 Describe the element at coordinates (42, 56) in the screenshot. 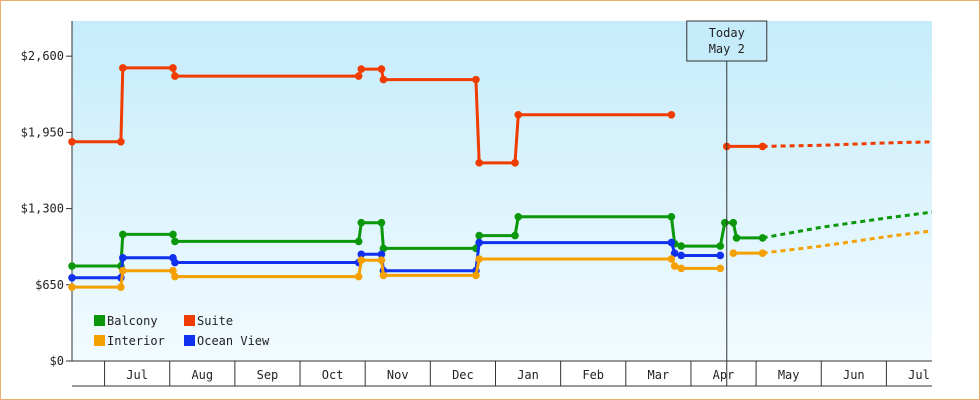

I see `y-tick-label: $2,600` at that location.